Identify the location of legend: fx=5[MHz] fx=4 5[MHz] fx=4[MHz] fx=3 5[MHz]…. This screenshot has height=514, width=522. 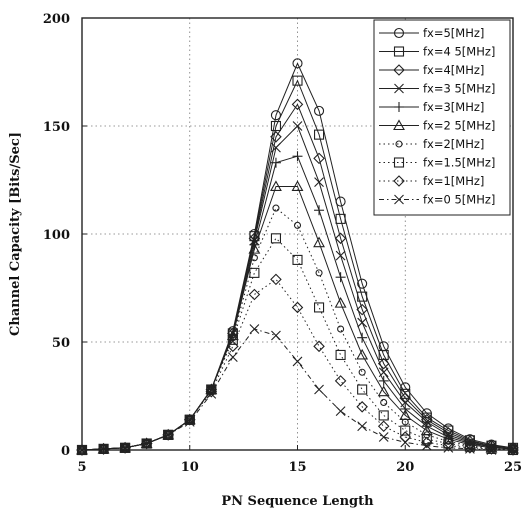
(442, 117).